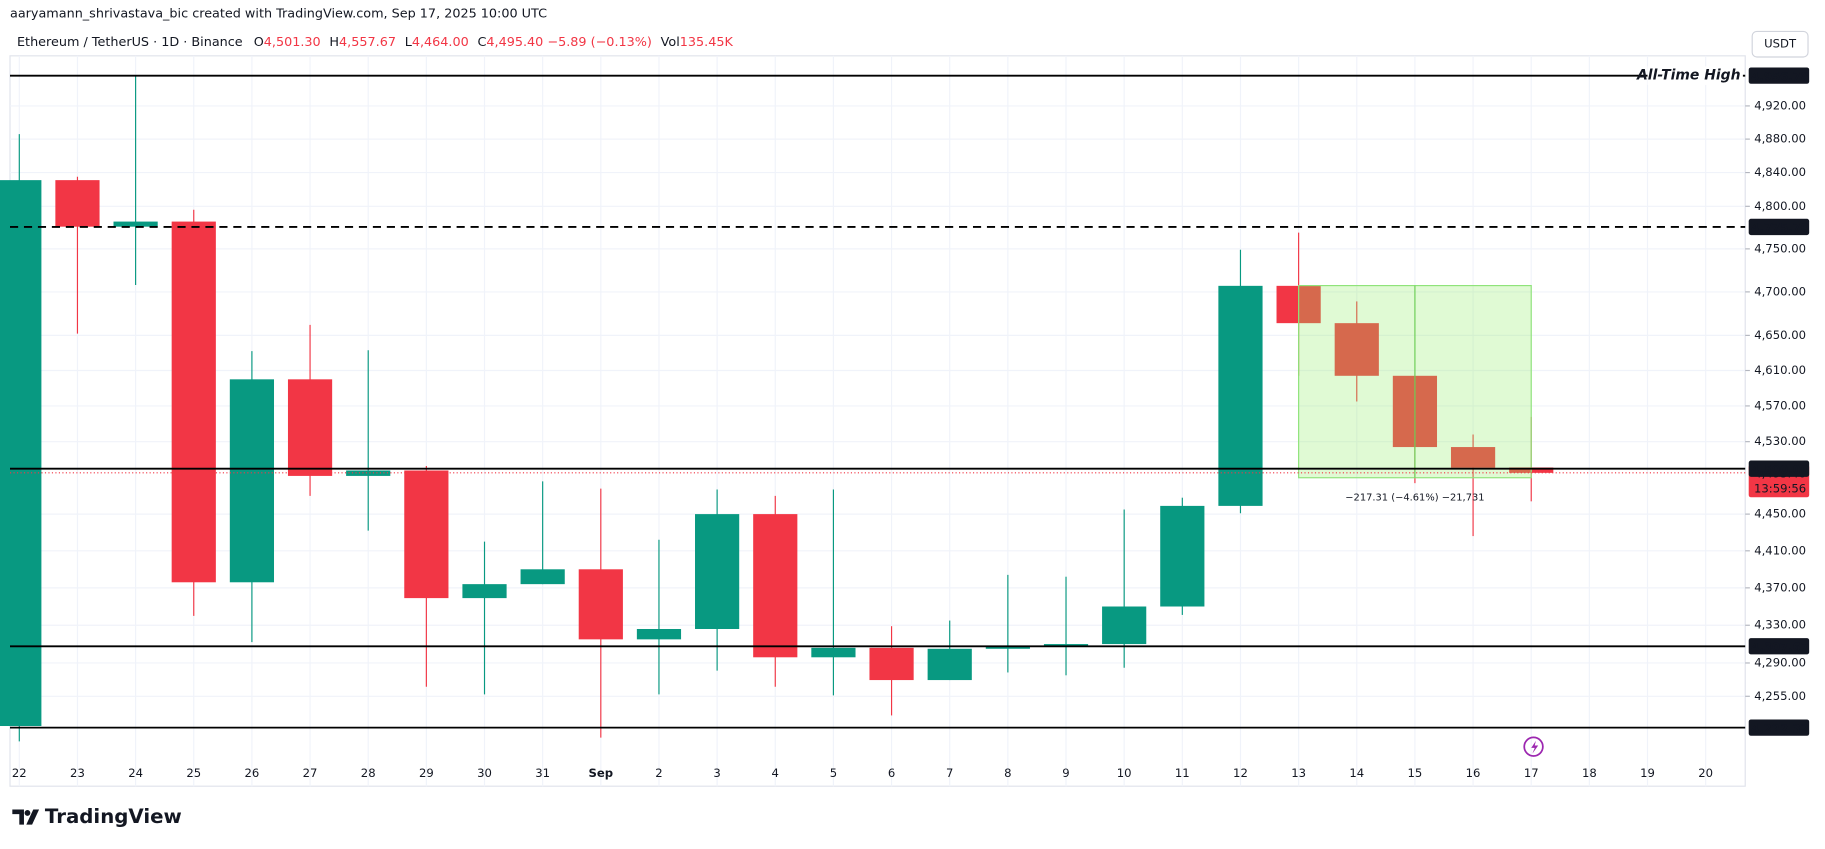  I want to click on x-tick-label: 24, so click(135, 773).